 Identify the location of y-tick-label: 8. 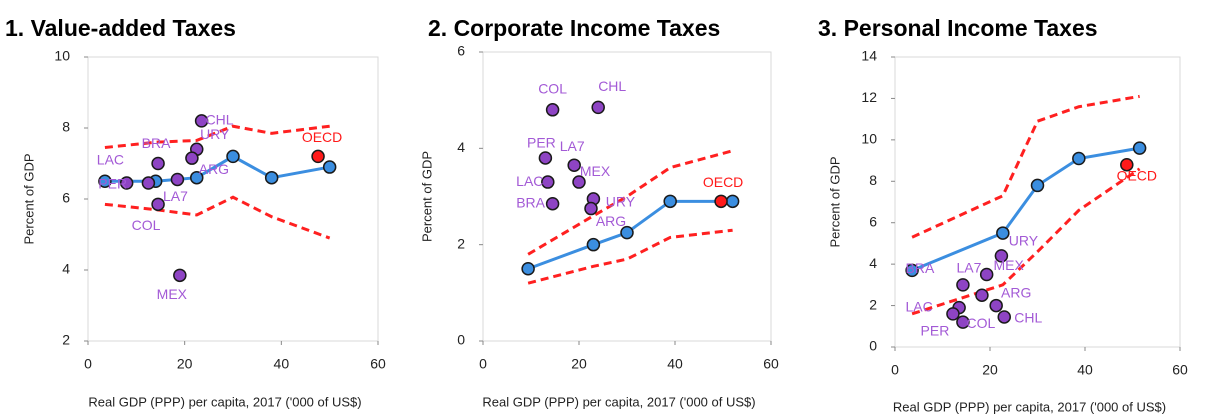
(66, 127).